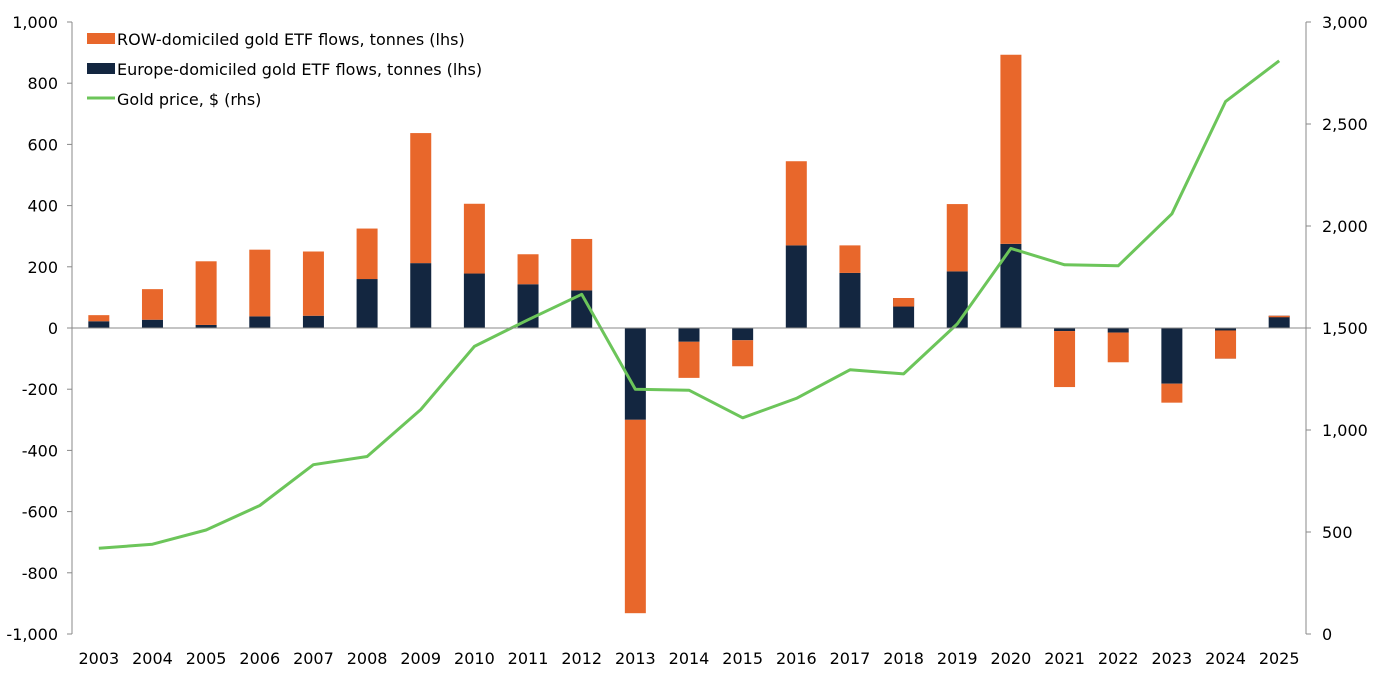 Image resolution: width=1387 pixels, height=676 pixels. What do you see at coordinates (40, 573) in the screenshot?
I see `y-left-tick-label: -800` at bounding box center [40, 573].